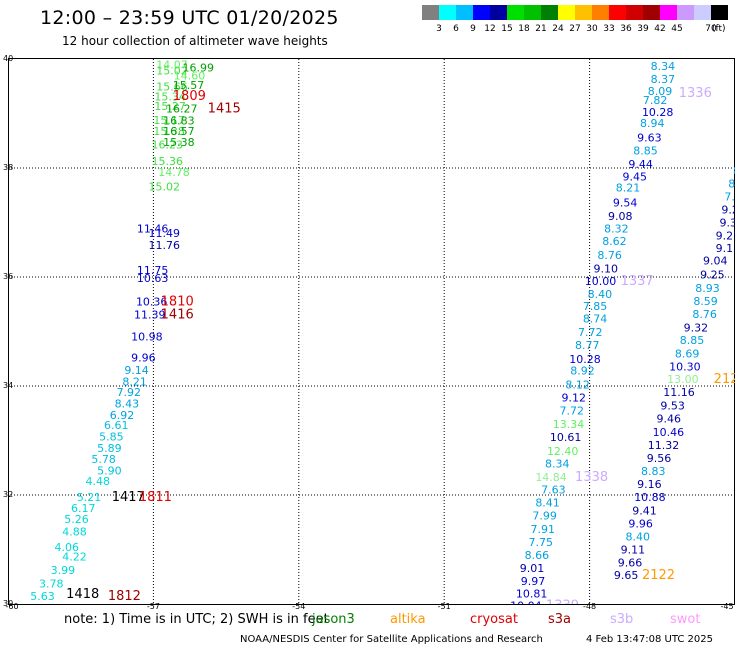 The image size is (740, 650). What do you see at coordinates (147, 336) in the screenshot?
I see `wave-height-label: 10.98` at bounding box center [147, 336].